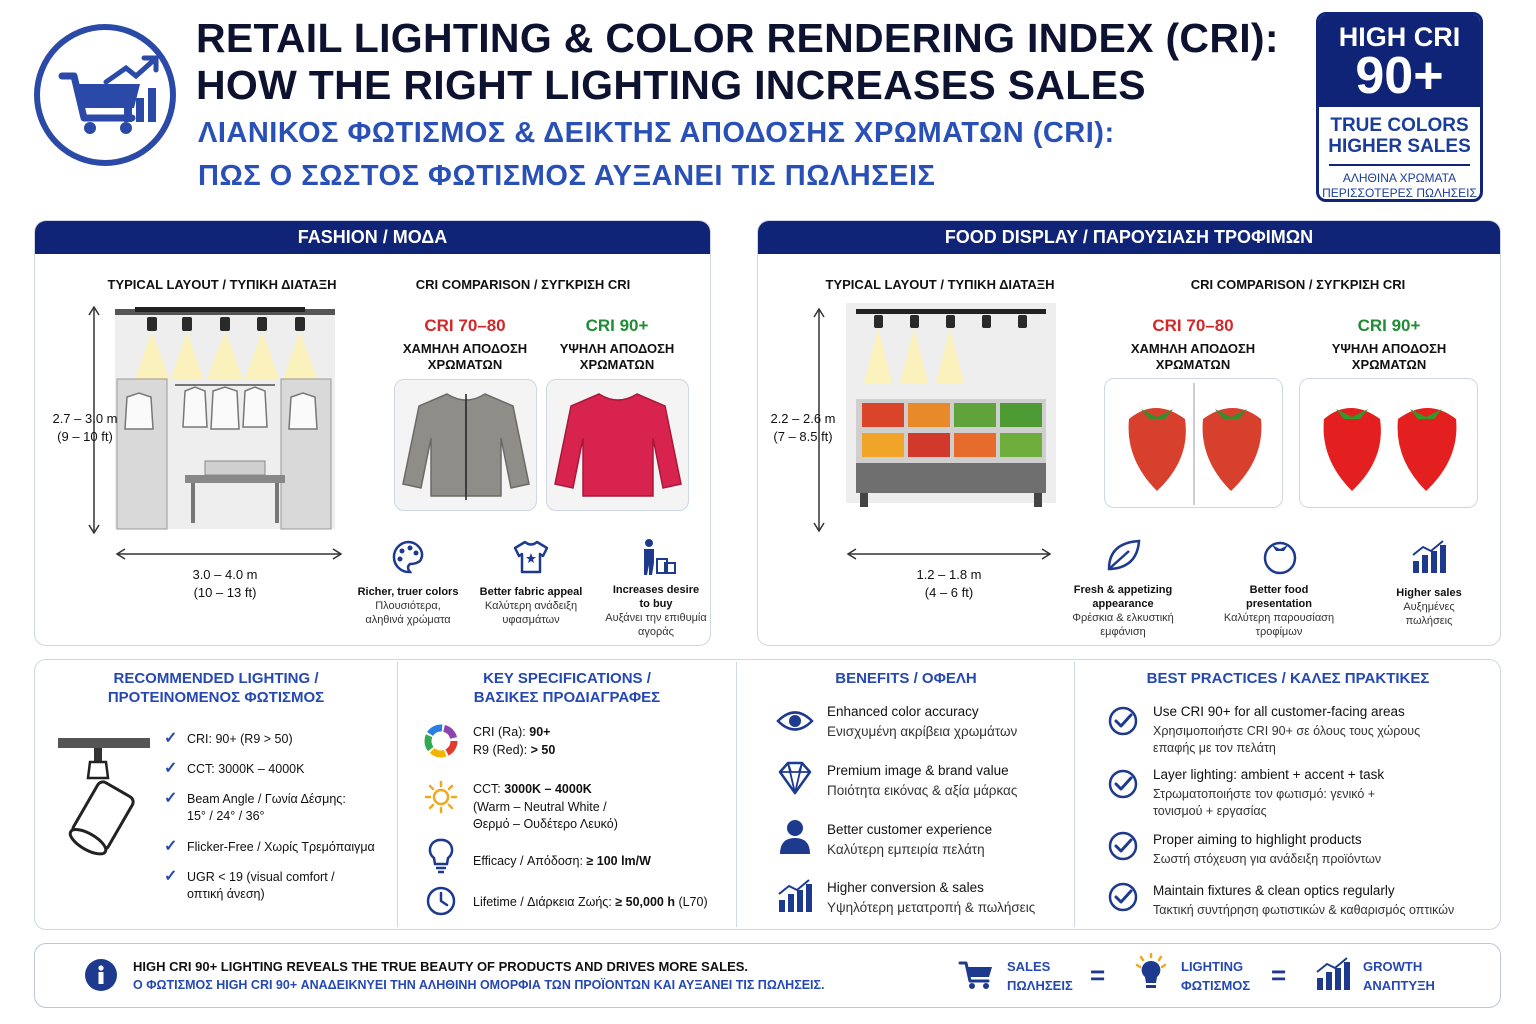  I want to click on fashion-high-cri-image, so click(617, 445).